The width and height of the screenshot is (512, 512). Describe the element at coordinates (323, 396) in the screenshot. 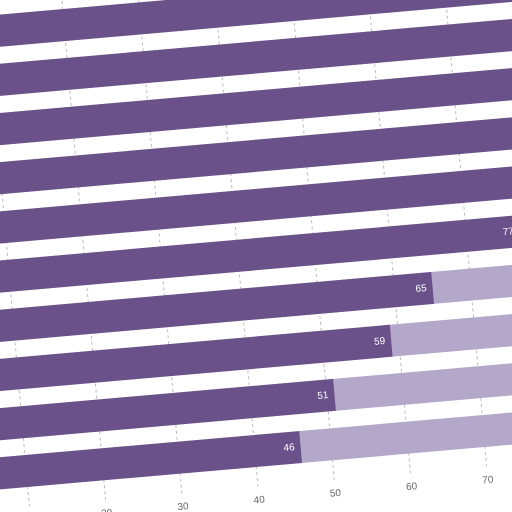

I see `value-label: 51` at that location.